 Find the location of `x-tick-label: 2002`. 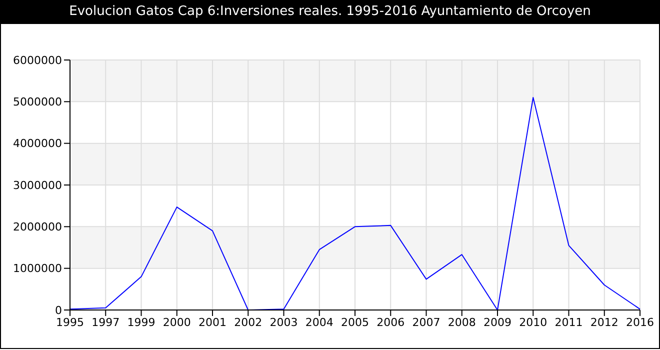

x-tick-label: 2002 is located at coordinates (248, 322).